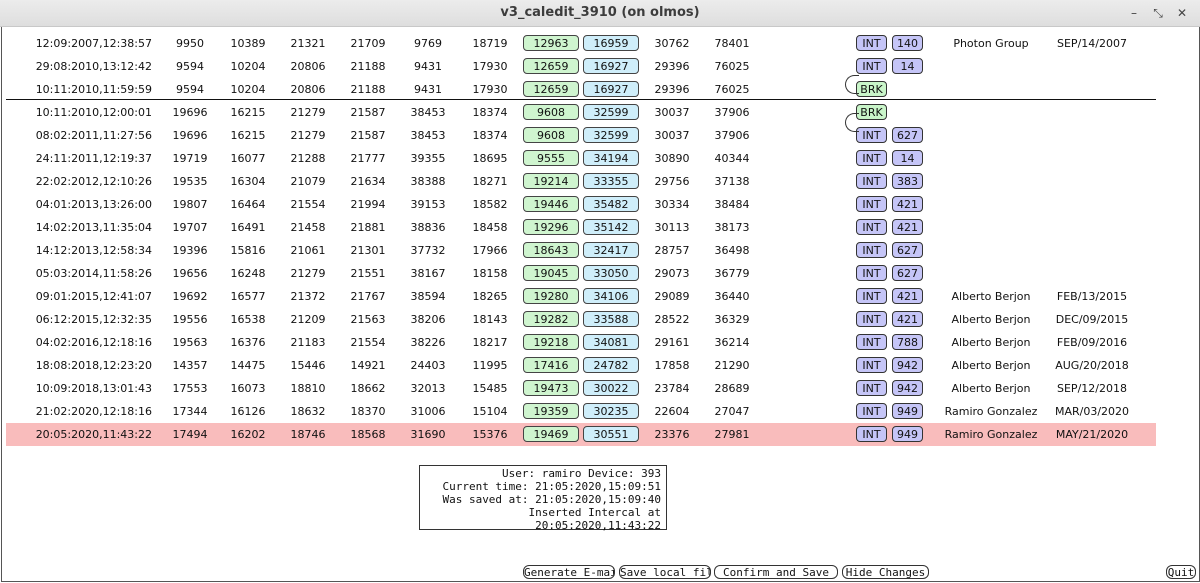  Describe the element at coordinates (551, 181) in the screenshot. I see `green-value-field: 19214` at that location.